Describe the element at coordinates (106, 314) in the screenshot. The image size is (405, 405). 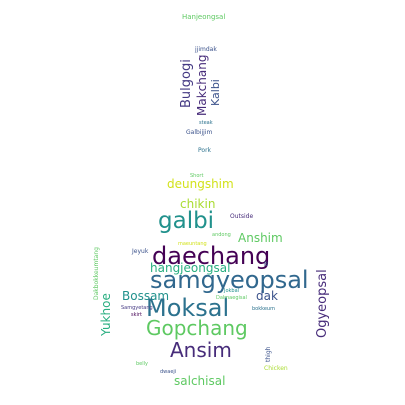
I see `word: Yukhoe` at that location.